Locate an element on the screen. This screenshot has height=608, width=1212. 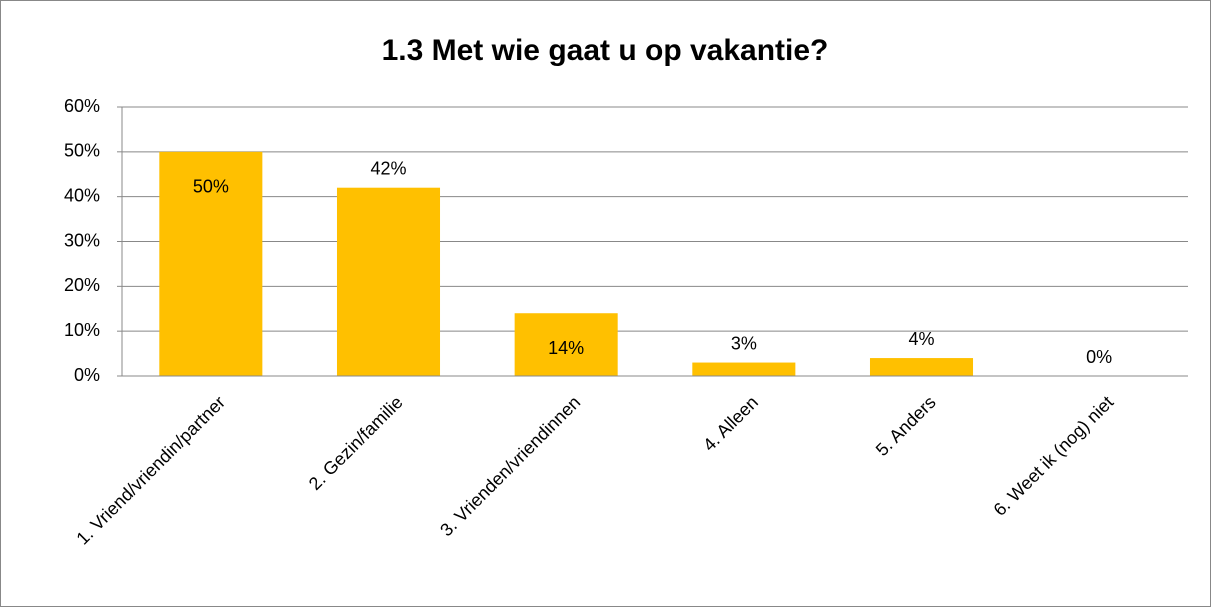
y-tick-label: 50% is located at coordinates (82, 151).